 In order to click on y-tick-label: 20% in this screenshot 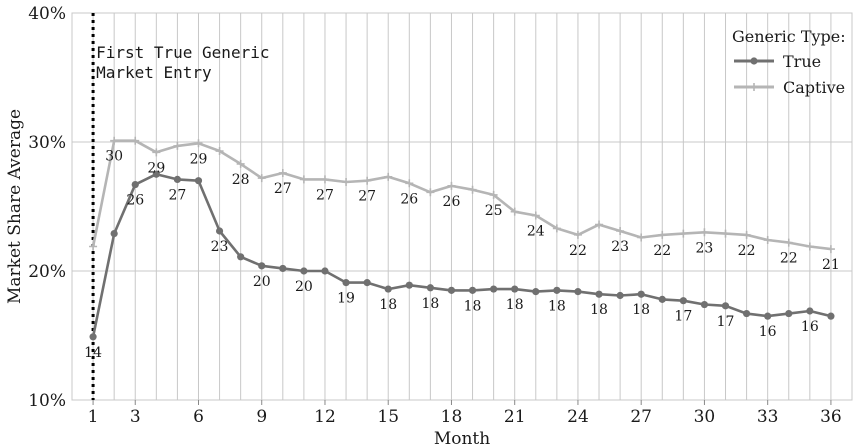, I will do `click(47, 272)`.